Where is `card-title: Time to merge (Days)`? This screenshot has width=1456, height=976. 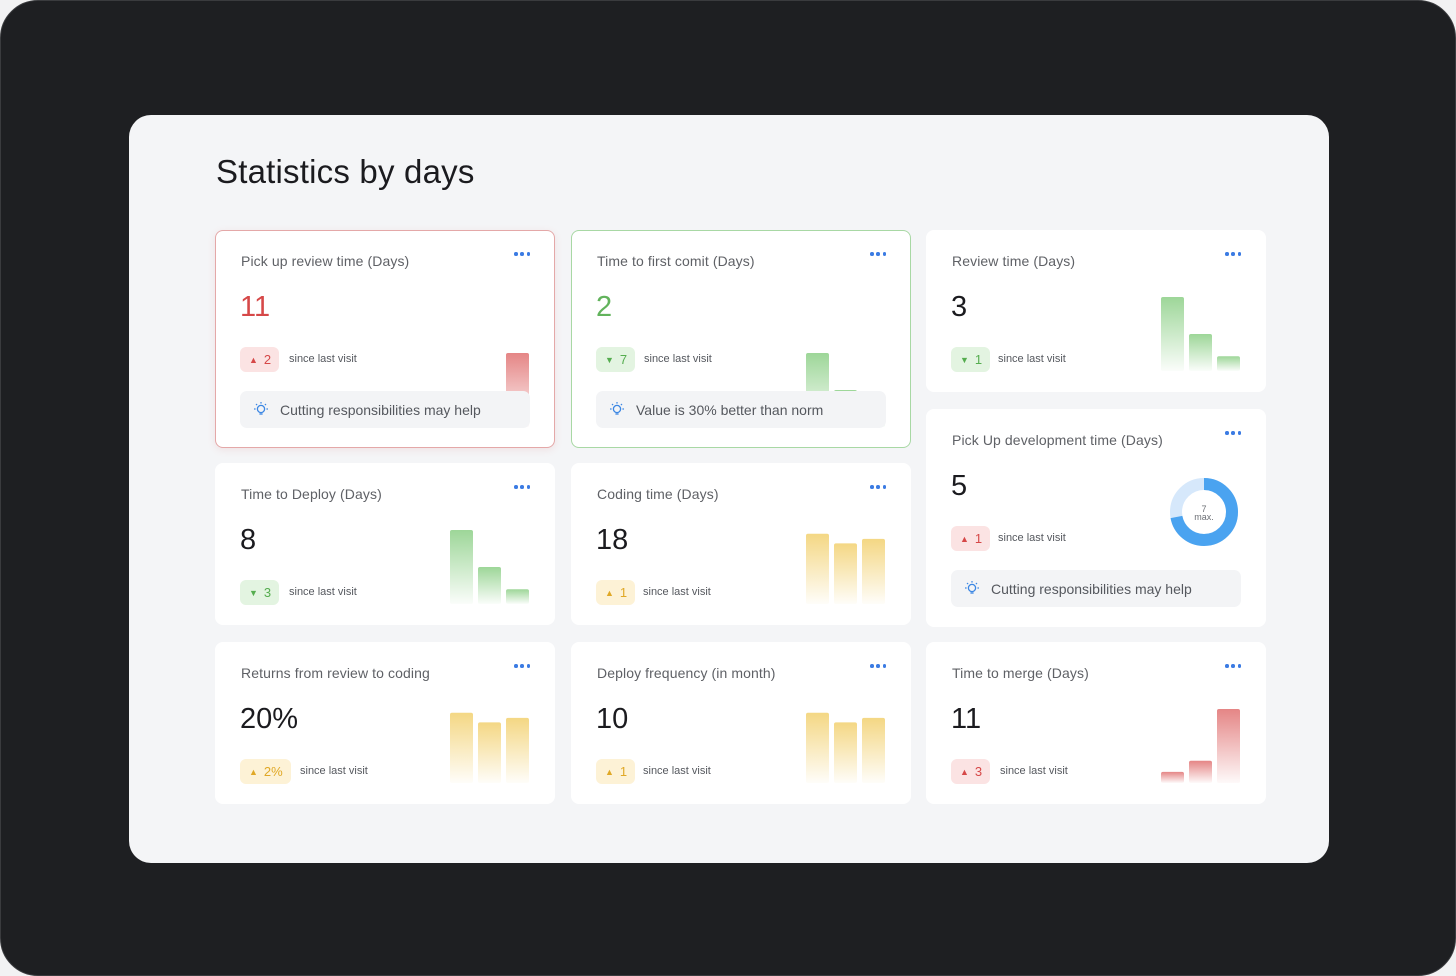
card-title: Time to merge (Days) is located at coordinates (1020, 673).